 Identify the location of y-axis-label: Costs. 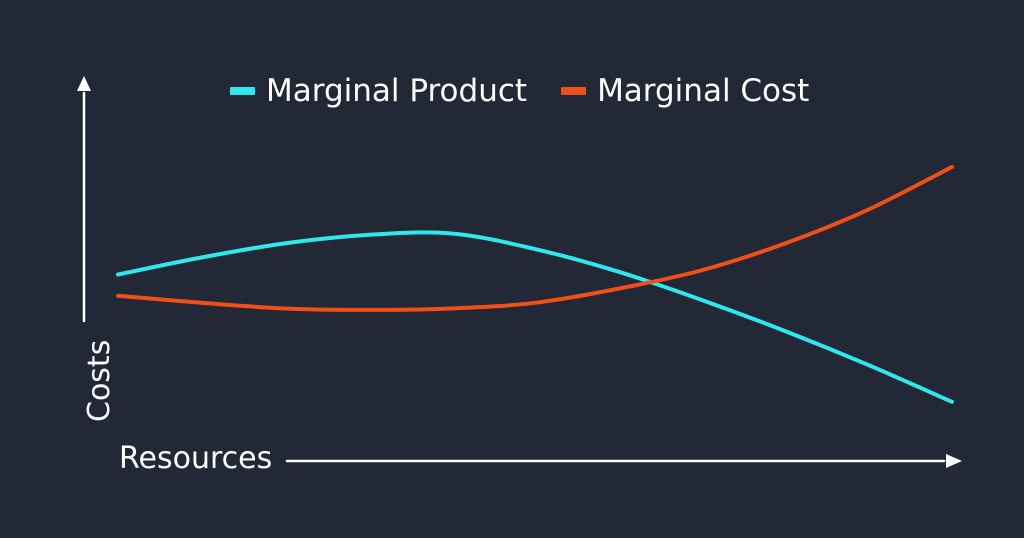
(99, 380).